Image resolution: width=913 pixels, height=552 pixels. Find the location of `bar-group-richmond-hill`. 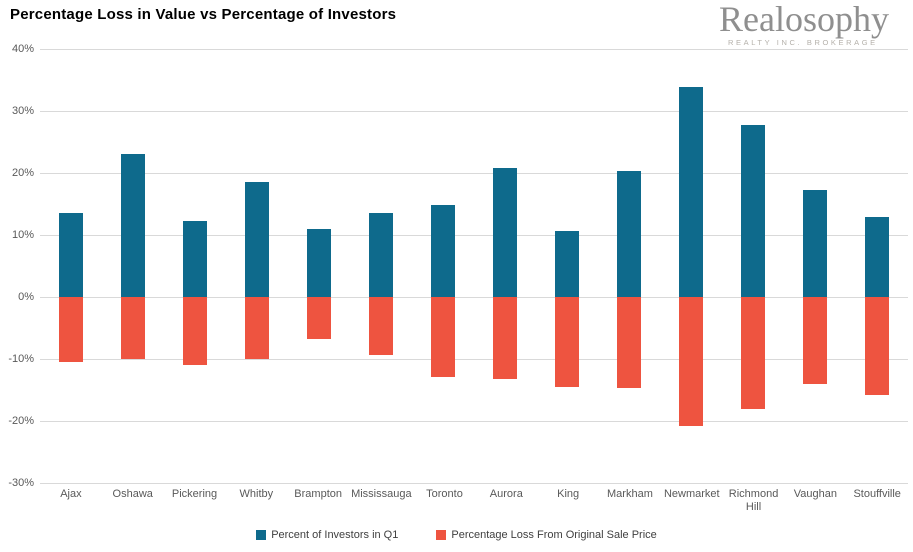

bar-group-richmond-hill is located at coordinates (753, 266).